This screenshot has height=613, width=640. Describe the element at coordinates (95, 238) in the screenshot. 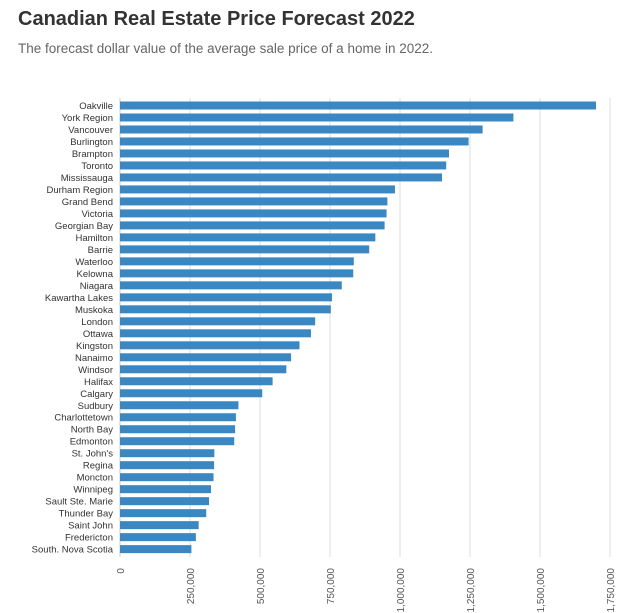

I see `category-label: Hamilton` at that location.